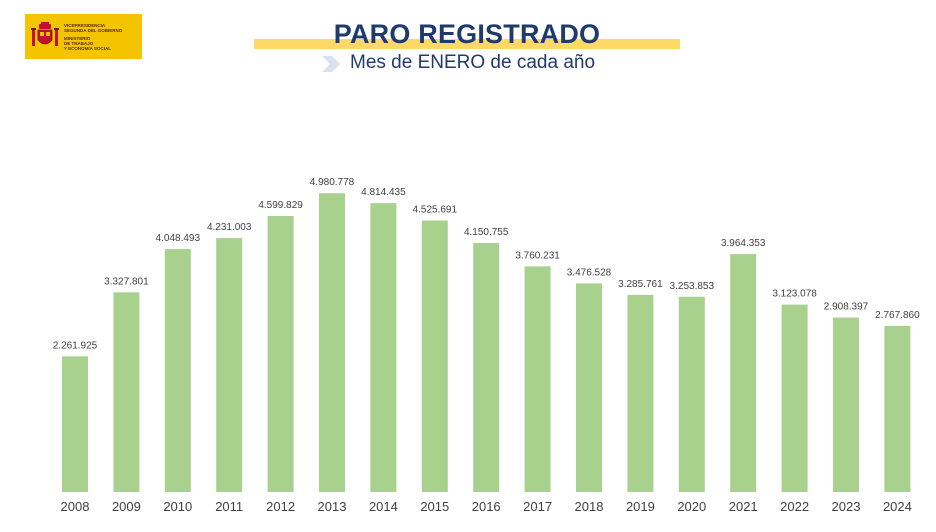  What do you see at coordinates (229, 365) in the screenshot?
I see `bar-2011` at bounding box center [229, 365].